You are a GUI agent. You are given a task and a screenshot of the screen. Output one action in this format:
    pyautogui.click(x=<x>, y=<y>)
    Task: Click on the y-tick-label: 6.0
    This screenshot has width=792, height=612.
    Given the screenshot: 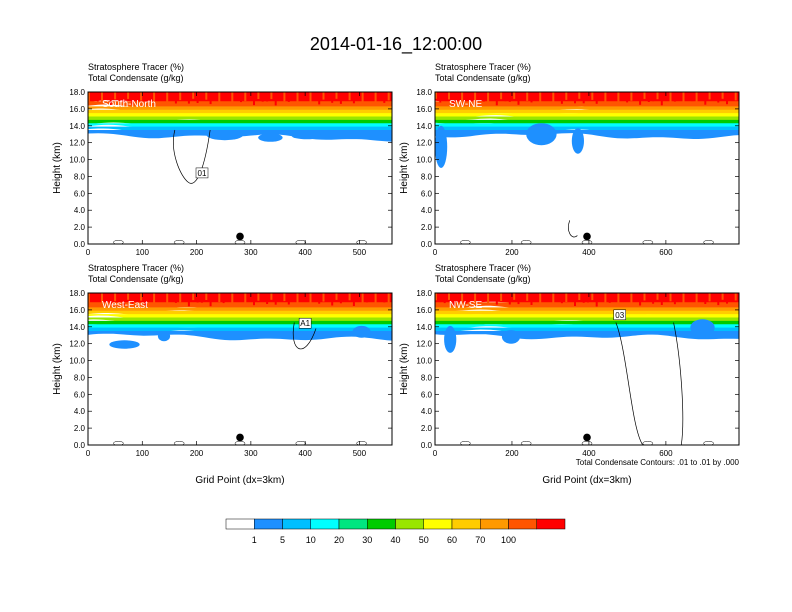 What is the action you would take?
    pyautogui.click(x=80, y=193)
    